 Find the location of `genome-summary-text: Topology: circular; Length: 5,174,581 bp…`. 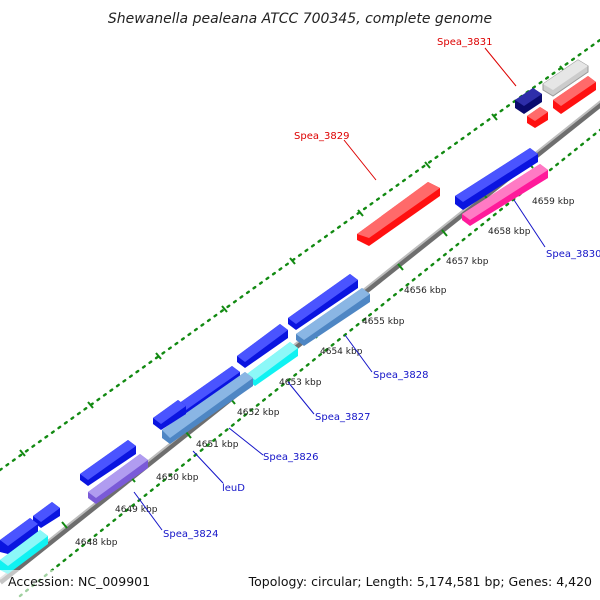

genome-summary-text: Topology: circular; Length: 5,174,581 bp… is located at coordinates (420, 581).